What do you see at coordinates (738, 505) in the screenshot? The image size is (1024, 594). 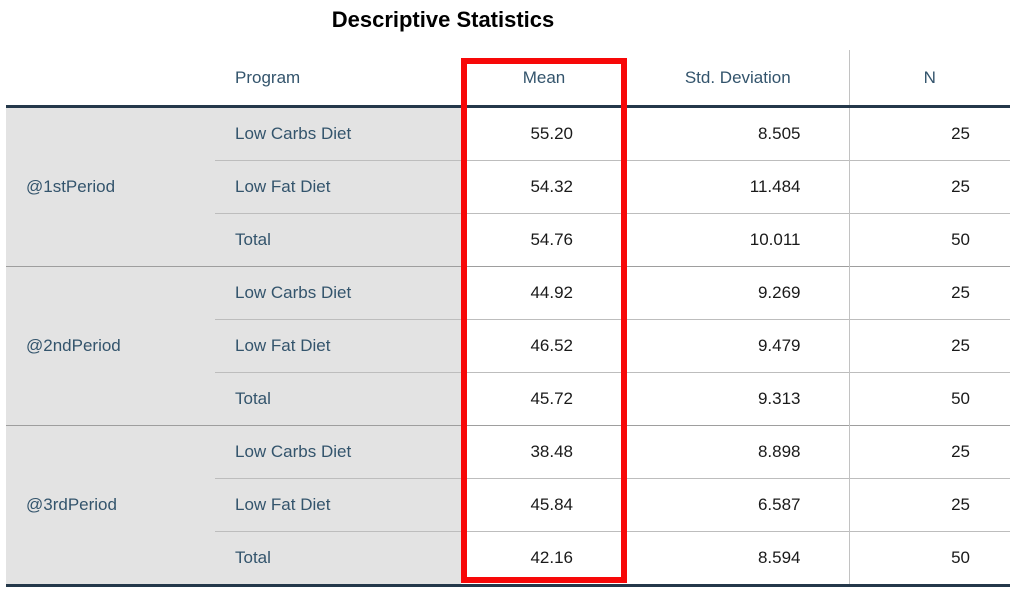 I see `std-cell: 6.587` at bounding box center [738, 505].